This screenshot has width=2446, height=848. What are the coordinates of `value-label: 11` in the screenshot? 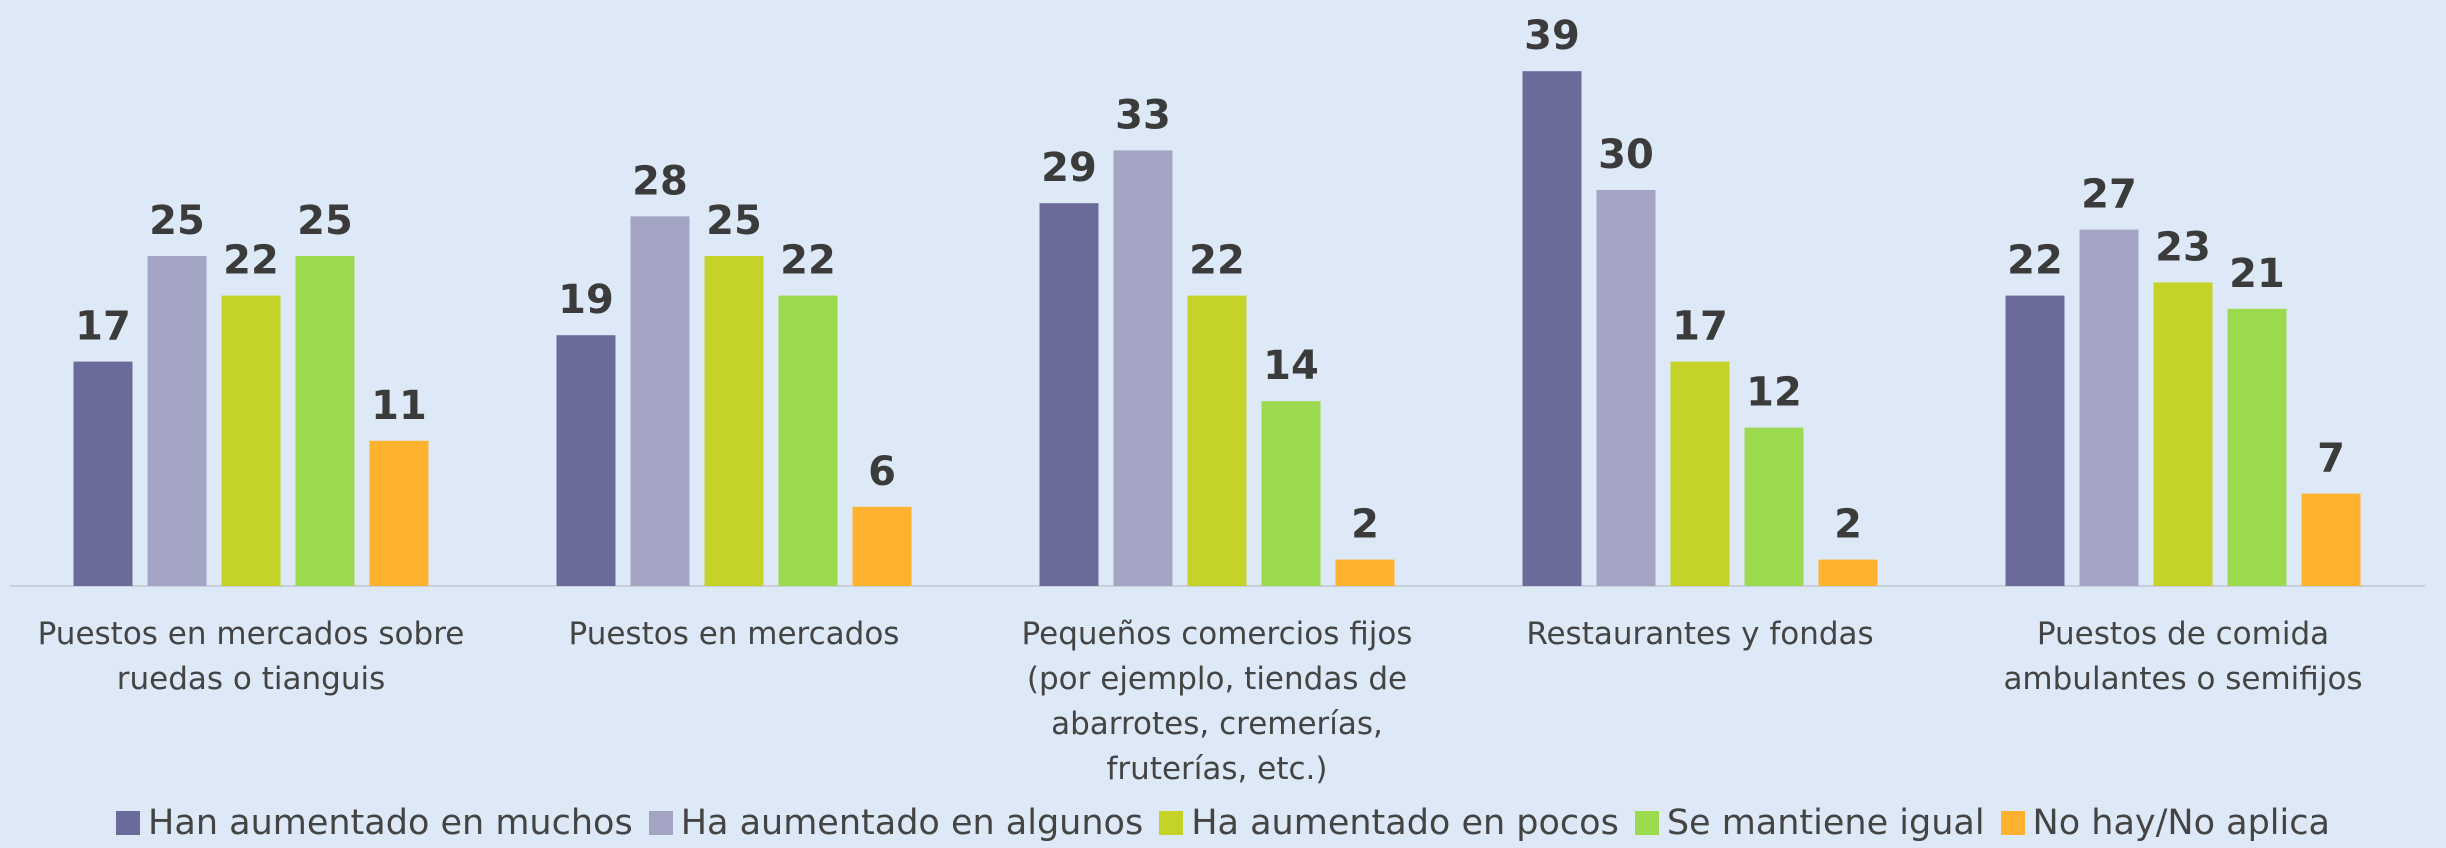 It's located at (399, 406).